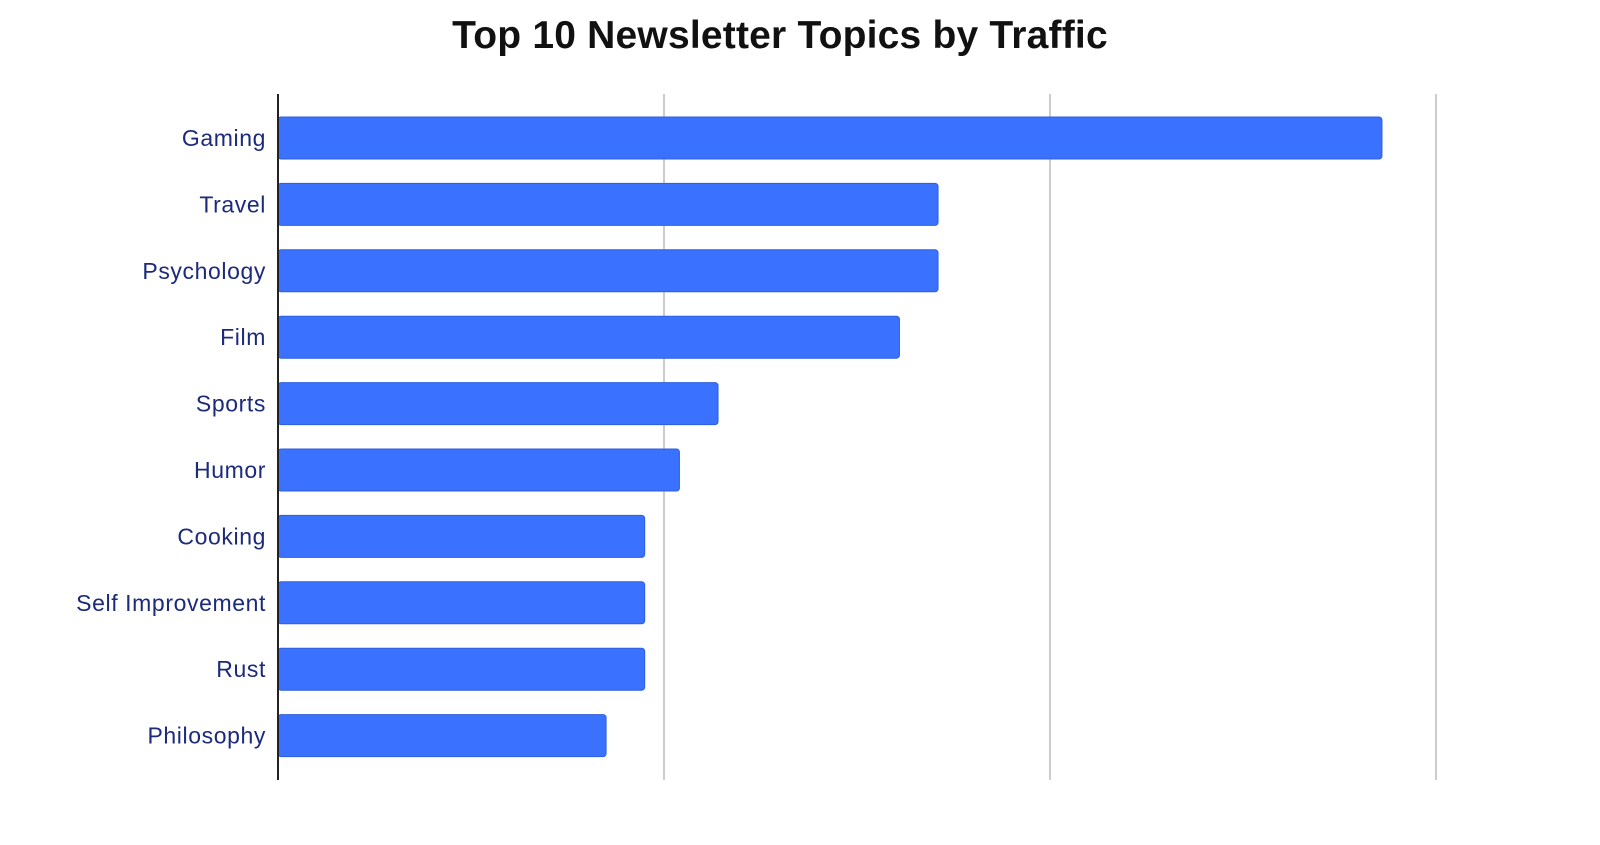 This screenshot has width=1600, height=845. What do you see at coordinates (221, 536) in the screenshot?
I see `category-label: Cooking` at bounding box center [221, 536].